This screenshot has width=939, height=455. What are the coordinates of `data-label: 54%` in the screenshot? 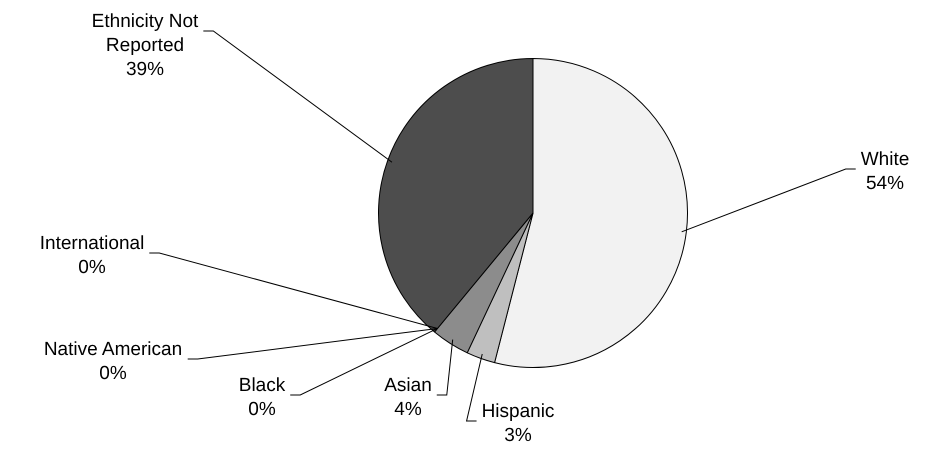 It's located at (885, 183).